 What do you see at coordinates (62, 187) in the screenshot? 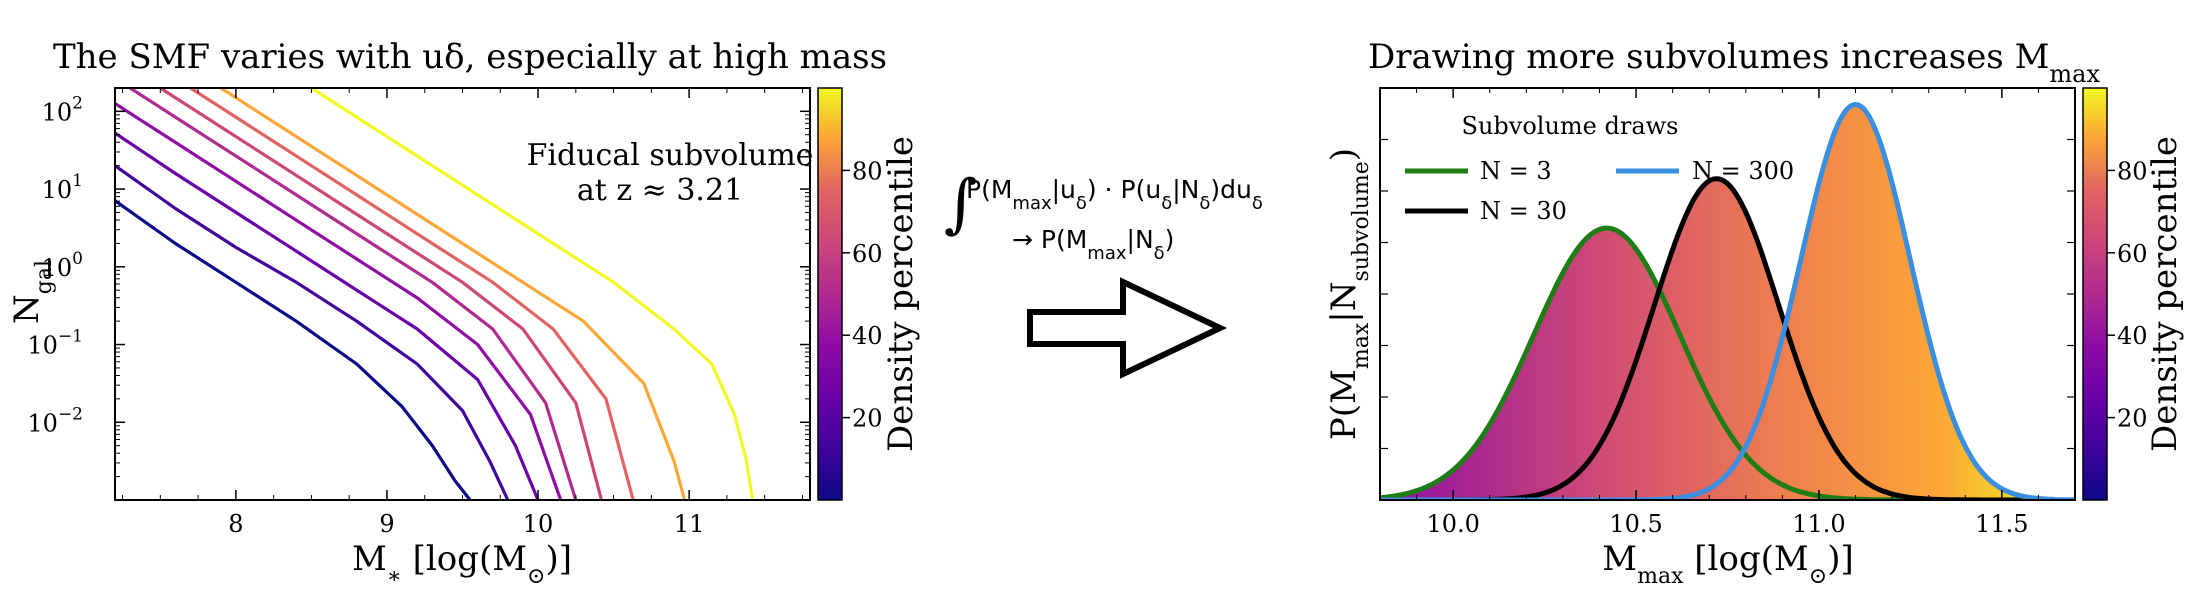
I see `y-tick-label: 10¹` at bounding box center [62, 187].